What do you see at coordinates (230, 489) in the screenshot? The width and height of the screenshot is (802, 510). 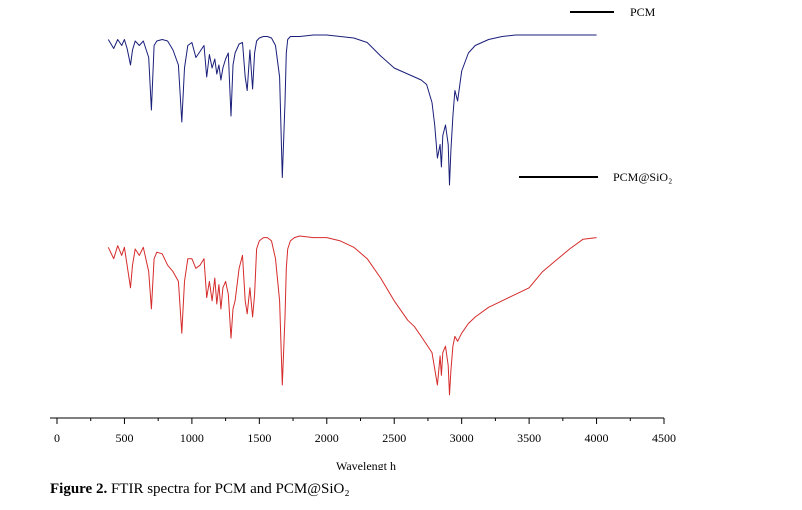 I see `caption-text: FTIR spectra for PCM and PCM@SiO₂` at bounding box center [230, 489].